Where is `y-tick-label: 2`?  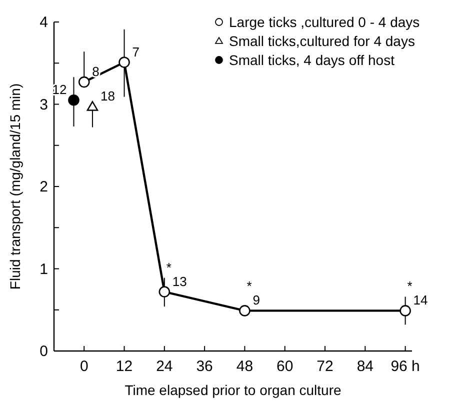
y-tick-label: 2 is located at coordinates (44, 187).